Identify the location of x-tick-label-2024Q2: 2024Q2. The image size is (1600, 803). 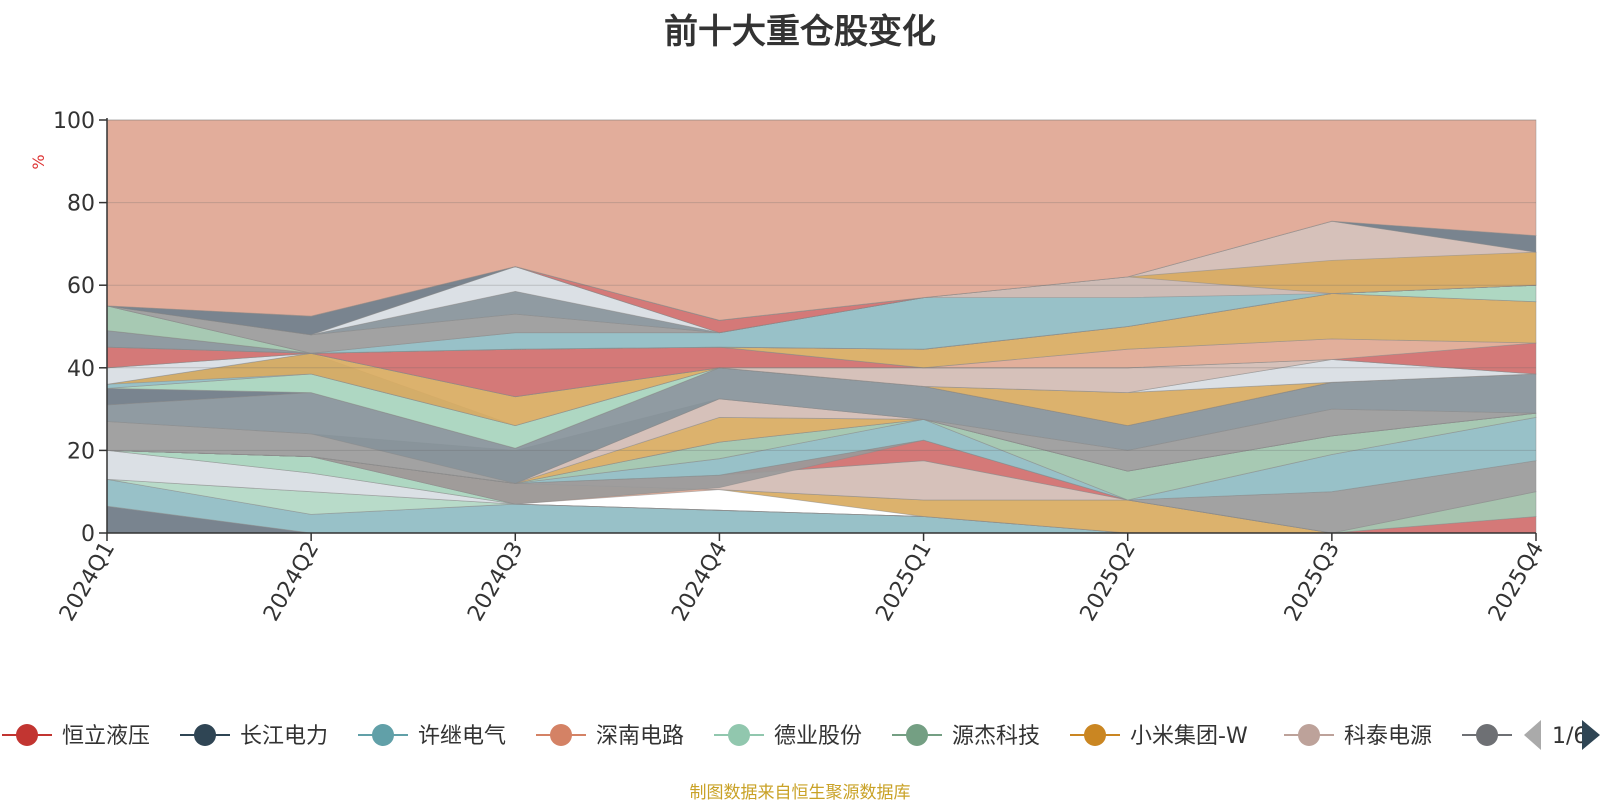
(291, 582).